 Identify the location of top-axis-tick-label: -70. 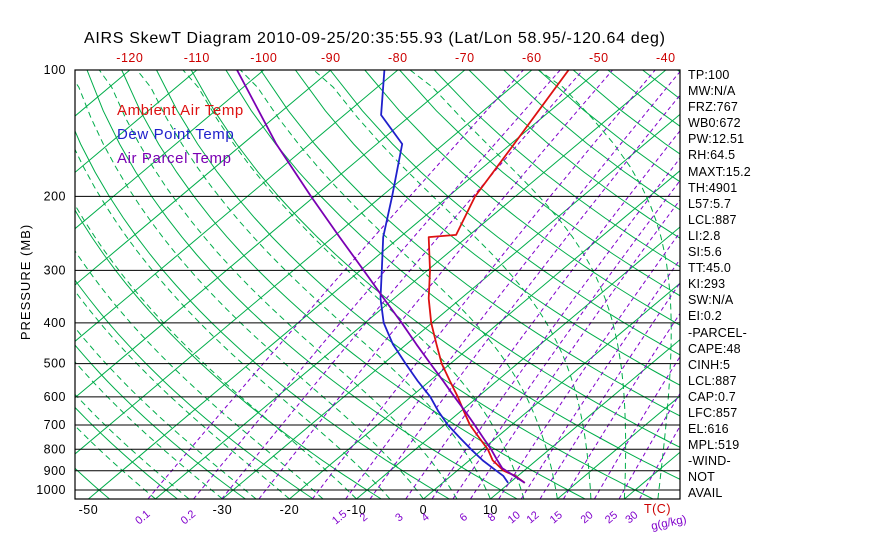
(465, 58).